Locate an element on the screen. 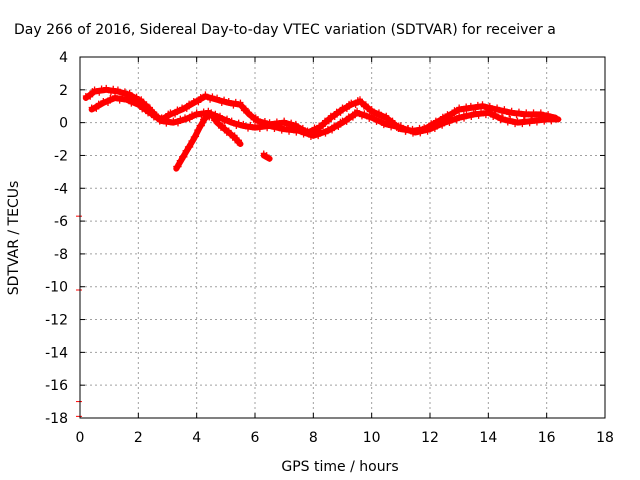 The height and width of the screenshot is (480, 640). y-tick-label: -14 is located at coordinates (56, 353).